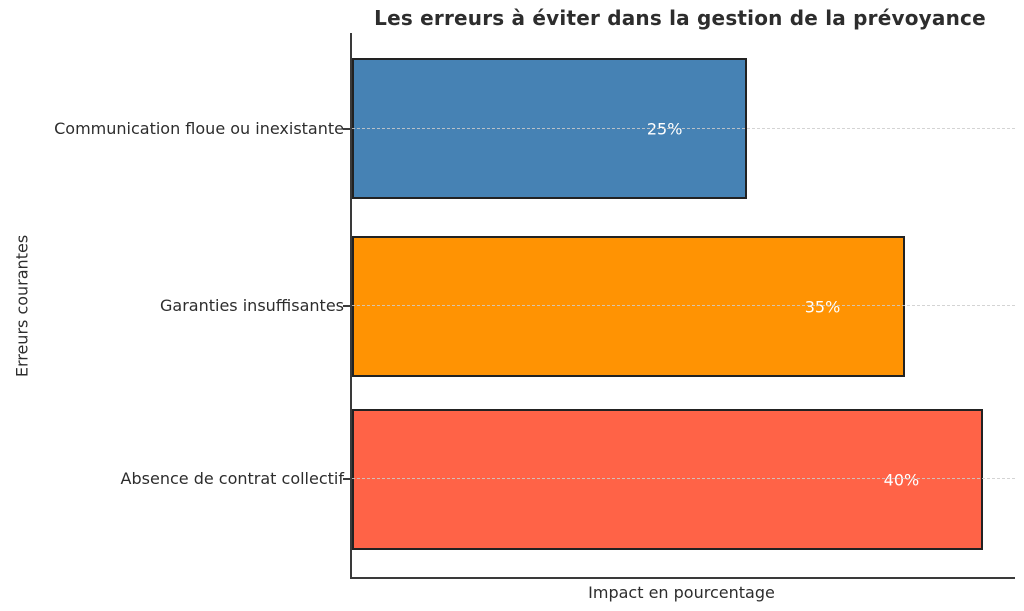 The image size is (1024, 611). I want to click on ytick-label-communication: Communication floue ou inexistante, so click(199, 128).